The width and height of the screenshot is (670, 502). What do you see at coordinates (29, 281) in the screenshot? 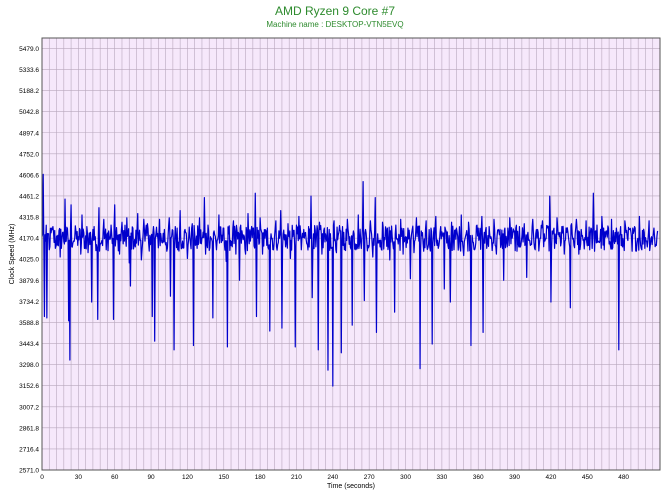
I see `y-tick-label: 3879.6` at bounding box center [29, 281].